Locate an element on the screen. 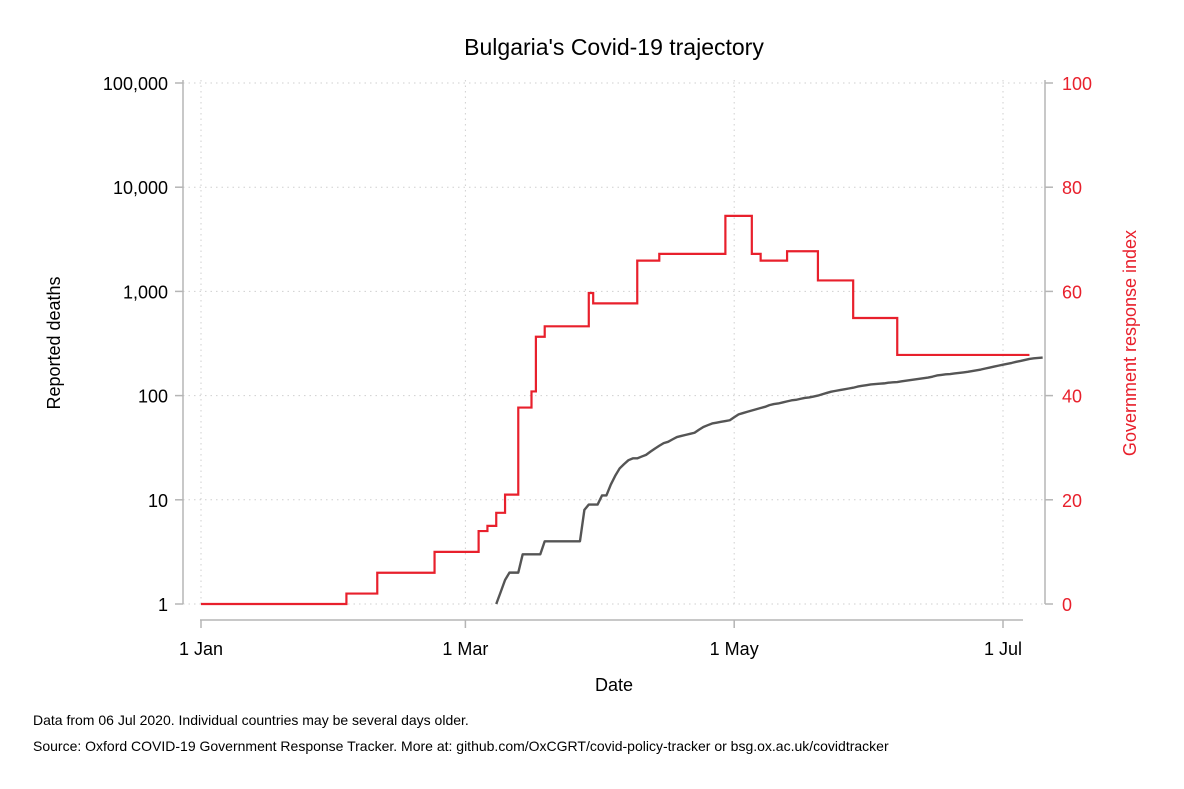  right-y-tick-label: 40 is located at coordinates (1072, 397).